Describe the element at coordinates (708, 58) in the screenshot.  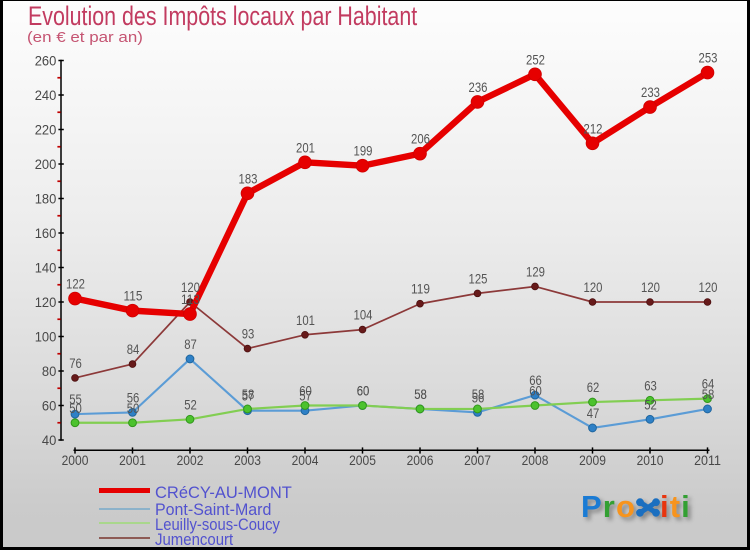
I see `svg-text: 253` at that location.